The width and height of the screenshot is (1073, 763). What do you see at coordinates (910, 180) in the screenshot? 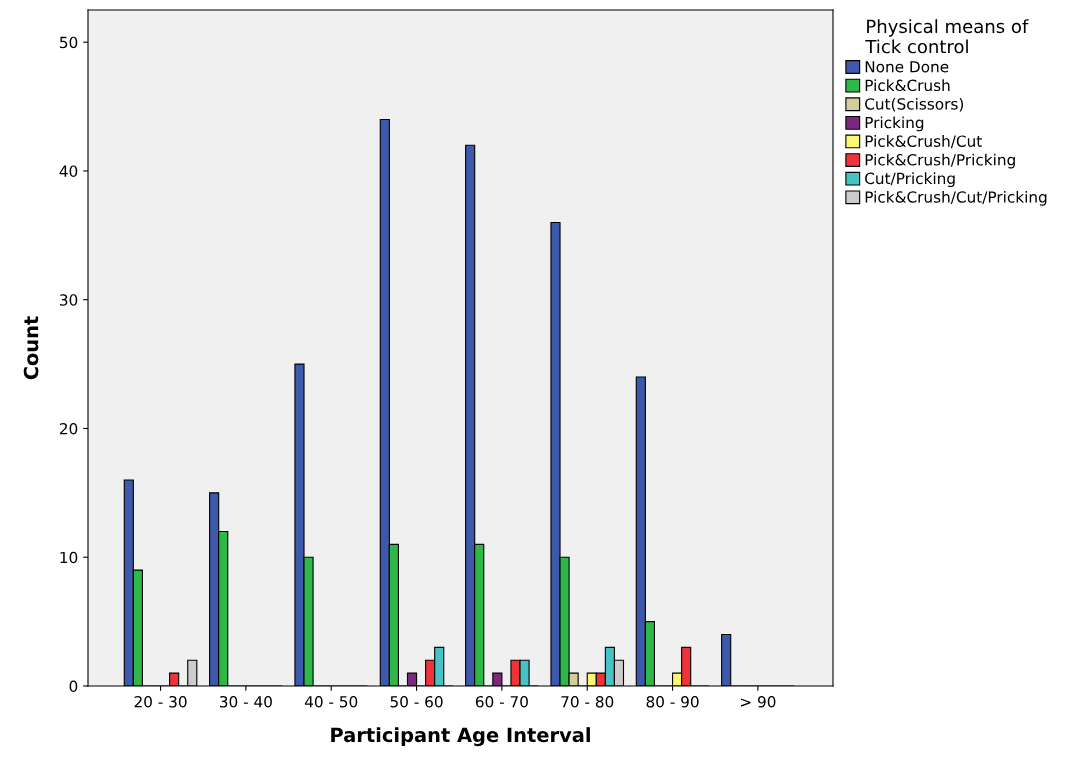
I see `legend-label: Cut/Pricking` at bounding box center [910, 180].